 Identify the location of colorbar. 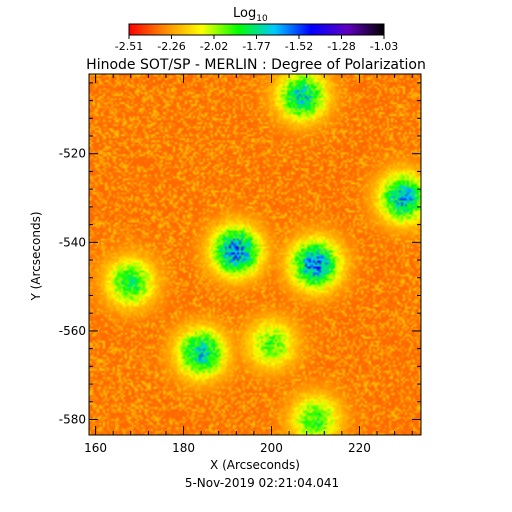
(256, 29).